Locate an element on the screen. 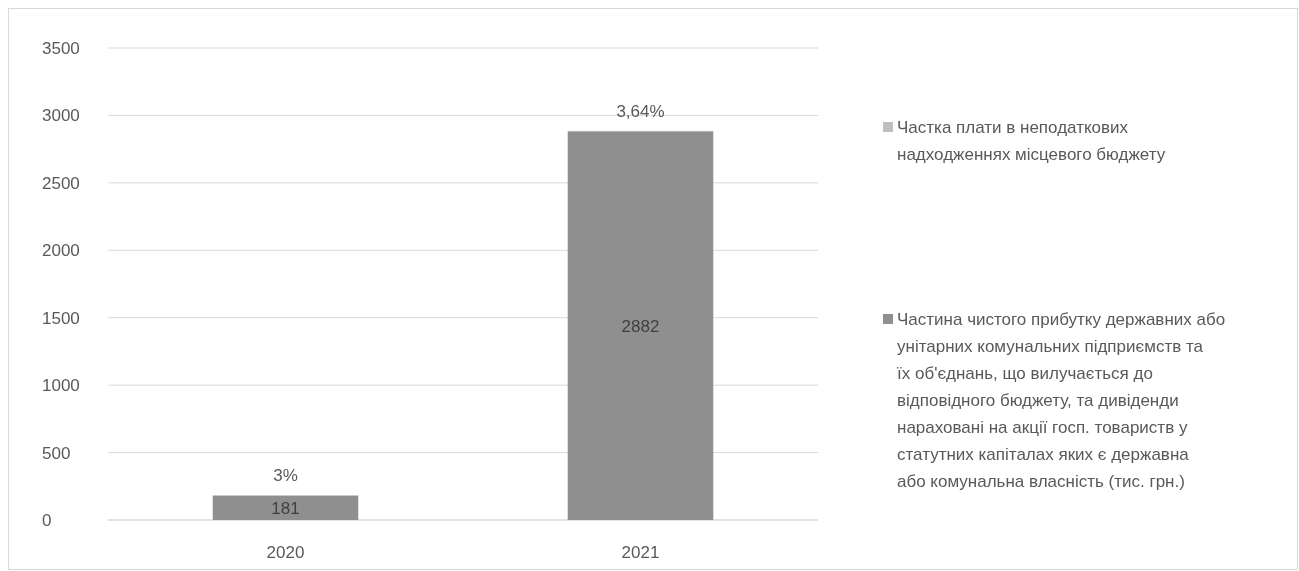 This screenshot has width=1299, height=571. y-tick-label: 1500 is located at coordinates (61, 318).